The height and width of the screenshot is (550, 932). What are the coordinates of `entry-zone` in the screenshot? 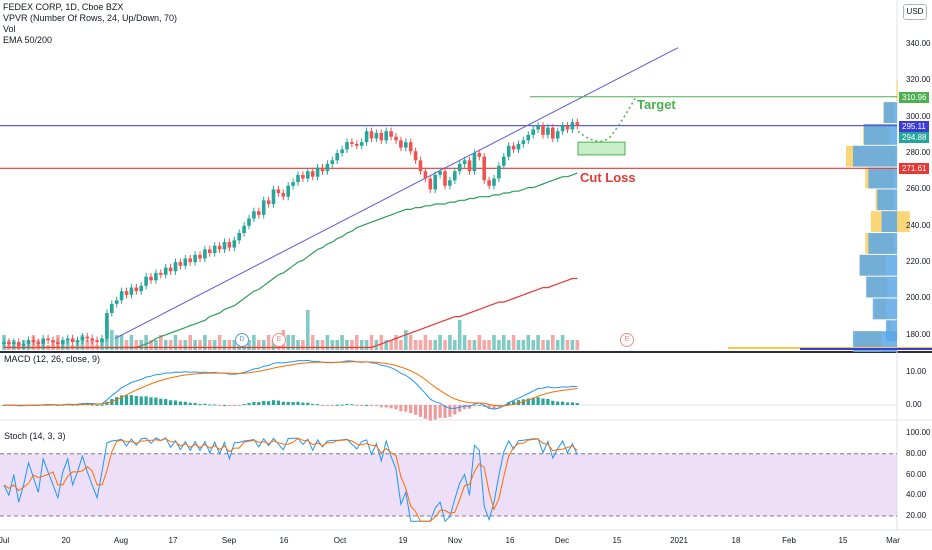 It's located at (601, 148).